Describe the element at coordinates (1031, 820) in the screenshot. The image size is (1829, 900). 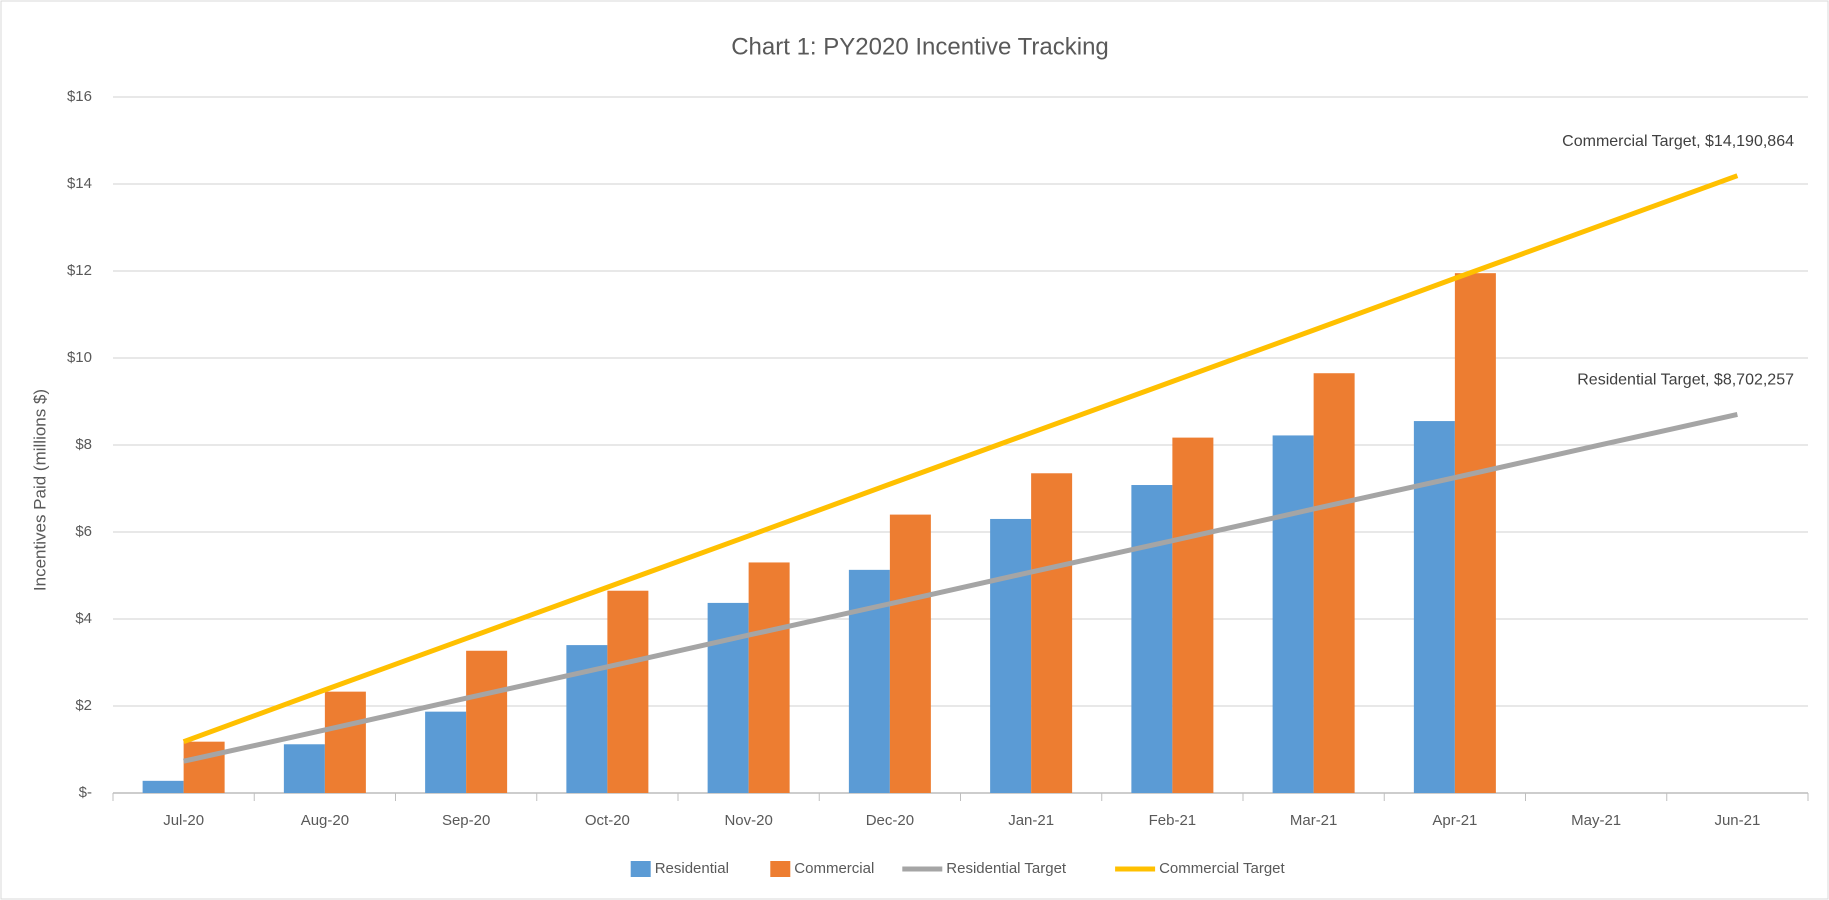
I see `x-tick-label: Jan-21` at that location.